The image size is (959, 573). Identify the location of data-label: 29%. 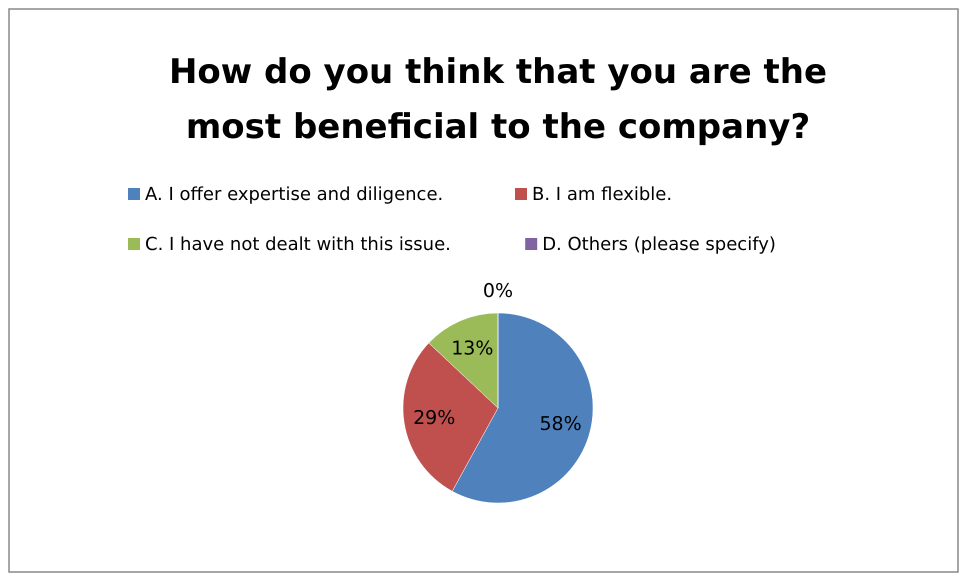
(434, 418).